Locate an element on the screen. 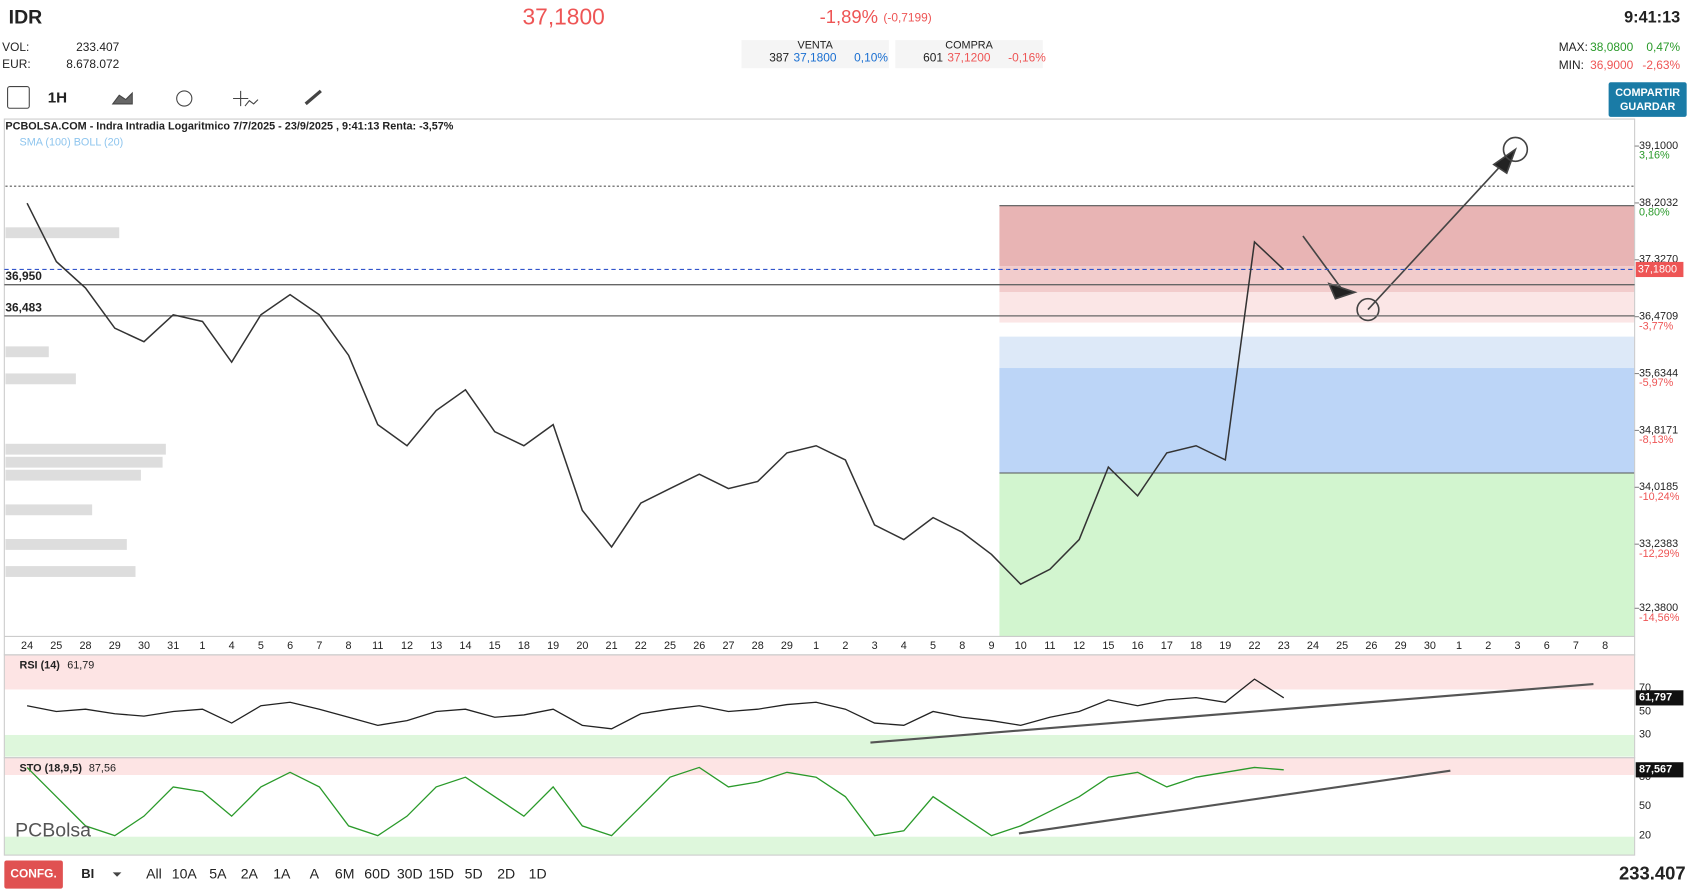 This screenshot has width=1691, height=893. x-tick-label: 7 is located at coordinates (319, 646).